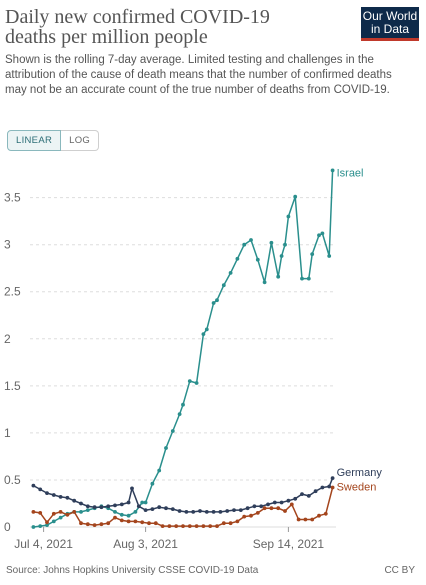 This screenshot has width=426, height=585. I want to click on series-line-germany, so click(183, 495).